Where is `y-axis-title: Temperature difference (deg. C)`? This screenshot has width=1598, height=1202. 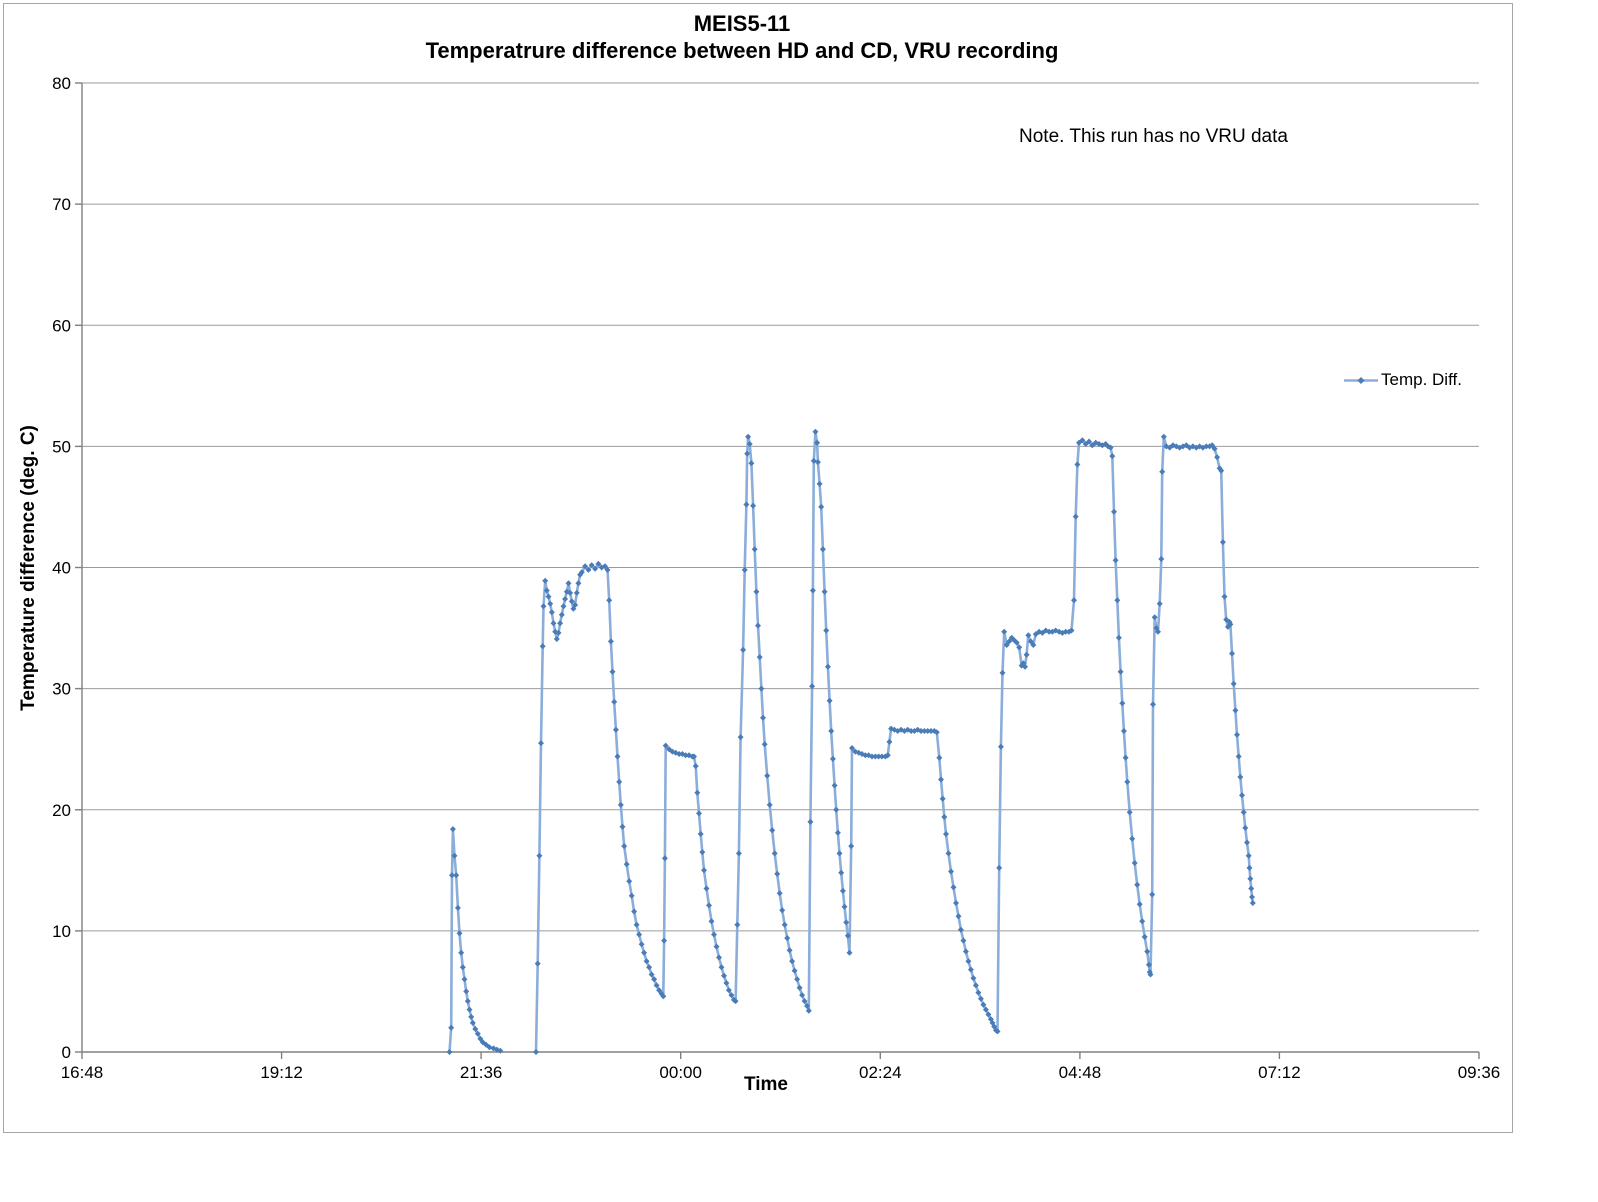 y-axis-title: Temperature difference (deg. C) is located at coordinates (28, 568).